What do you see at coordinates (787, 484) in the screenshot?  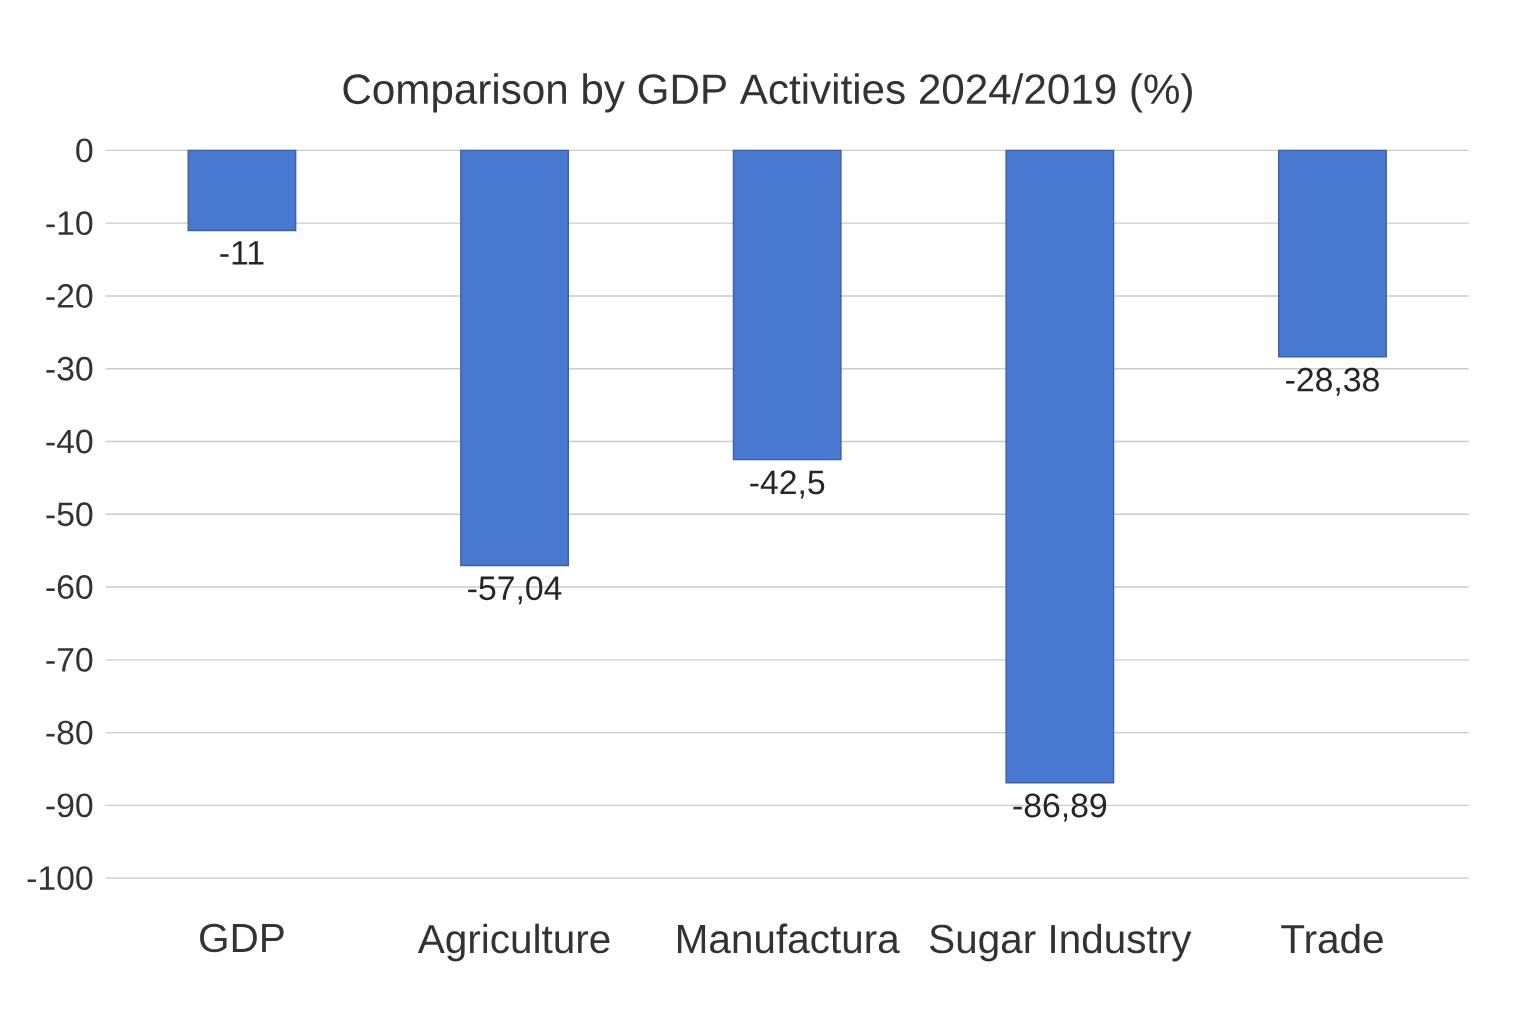 I see `data-label: -42,5` at bounding box center [787, 484].